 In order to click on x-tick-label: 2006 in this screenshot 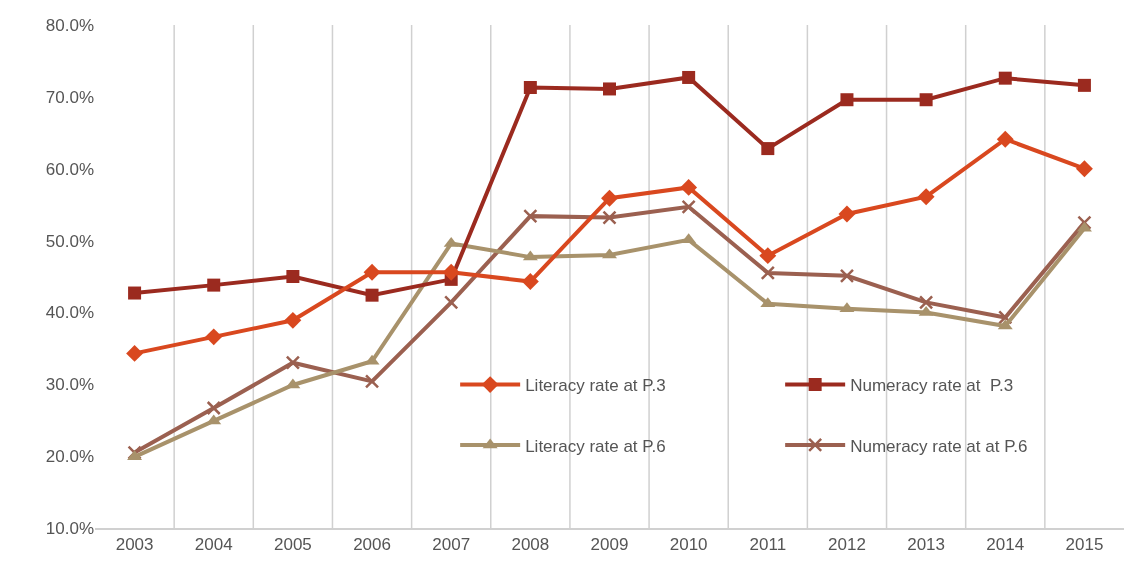, I will do `click(372, 545)`.